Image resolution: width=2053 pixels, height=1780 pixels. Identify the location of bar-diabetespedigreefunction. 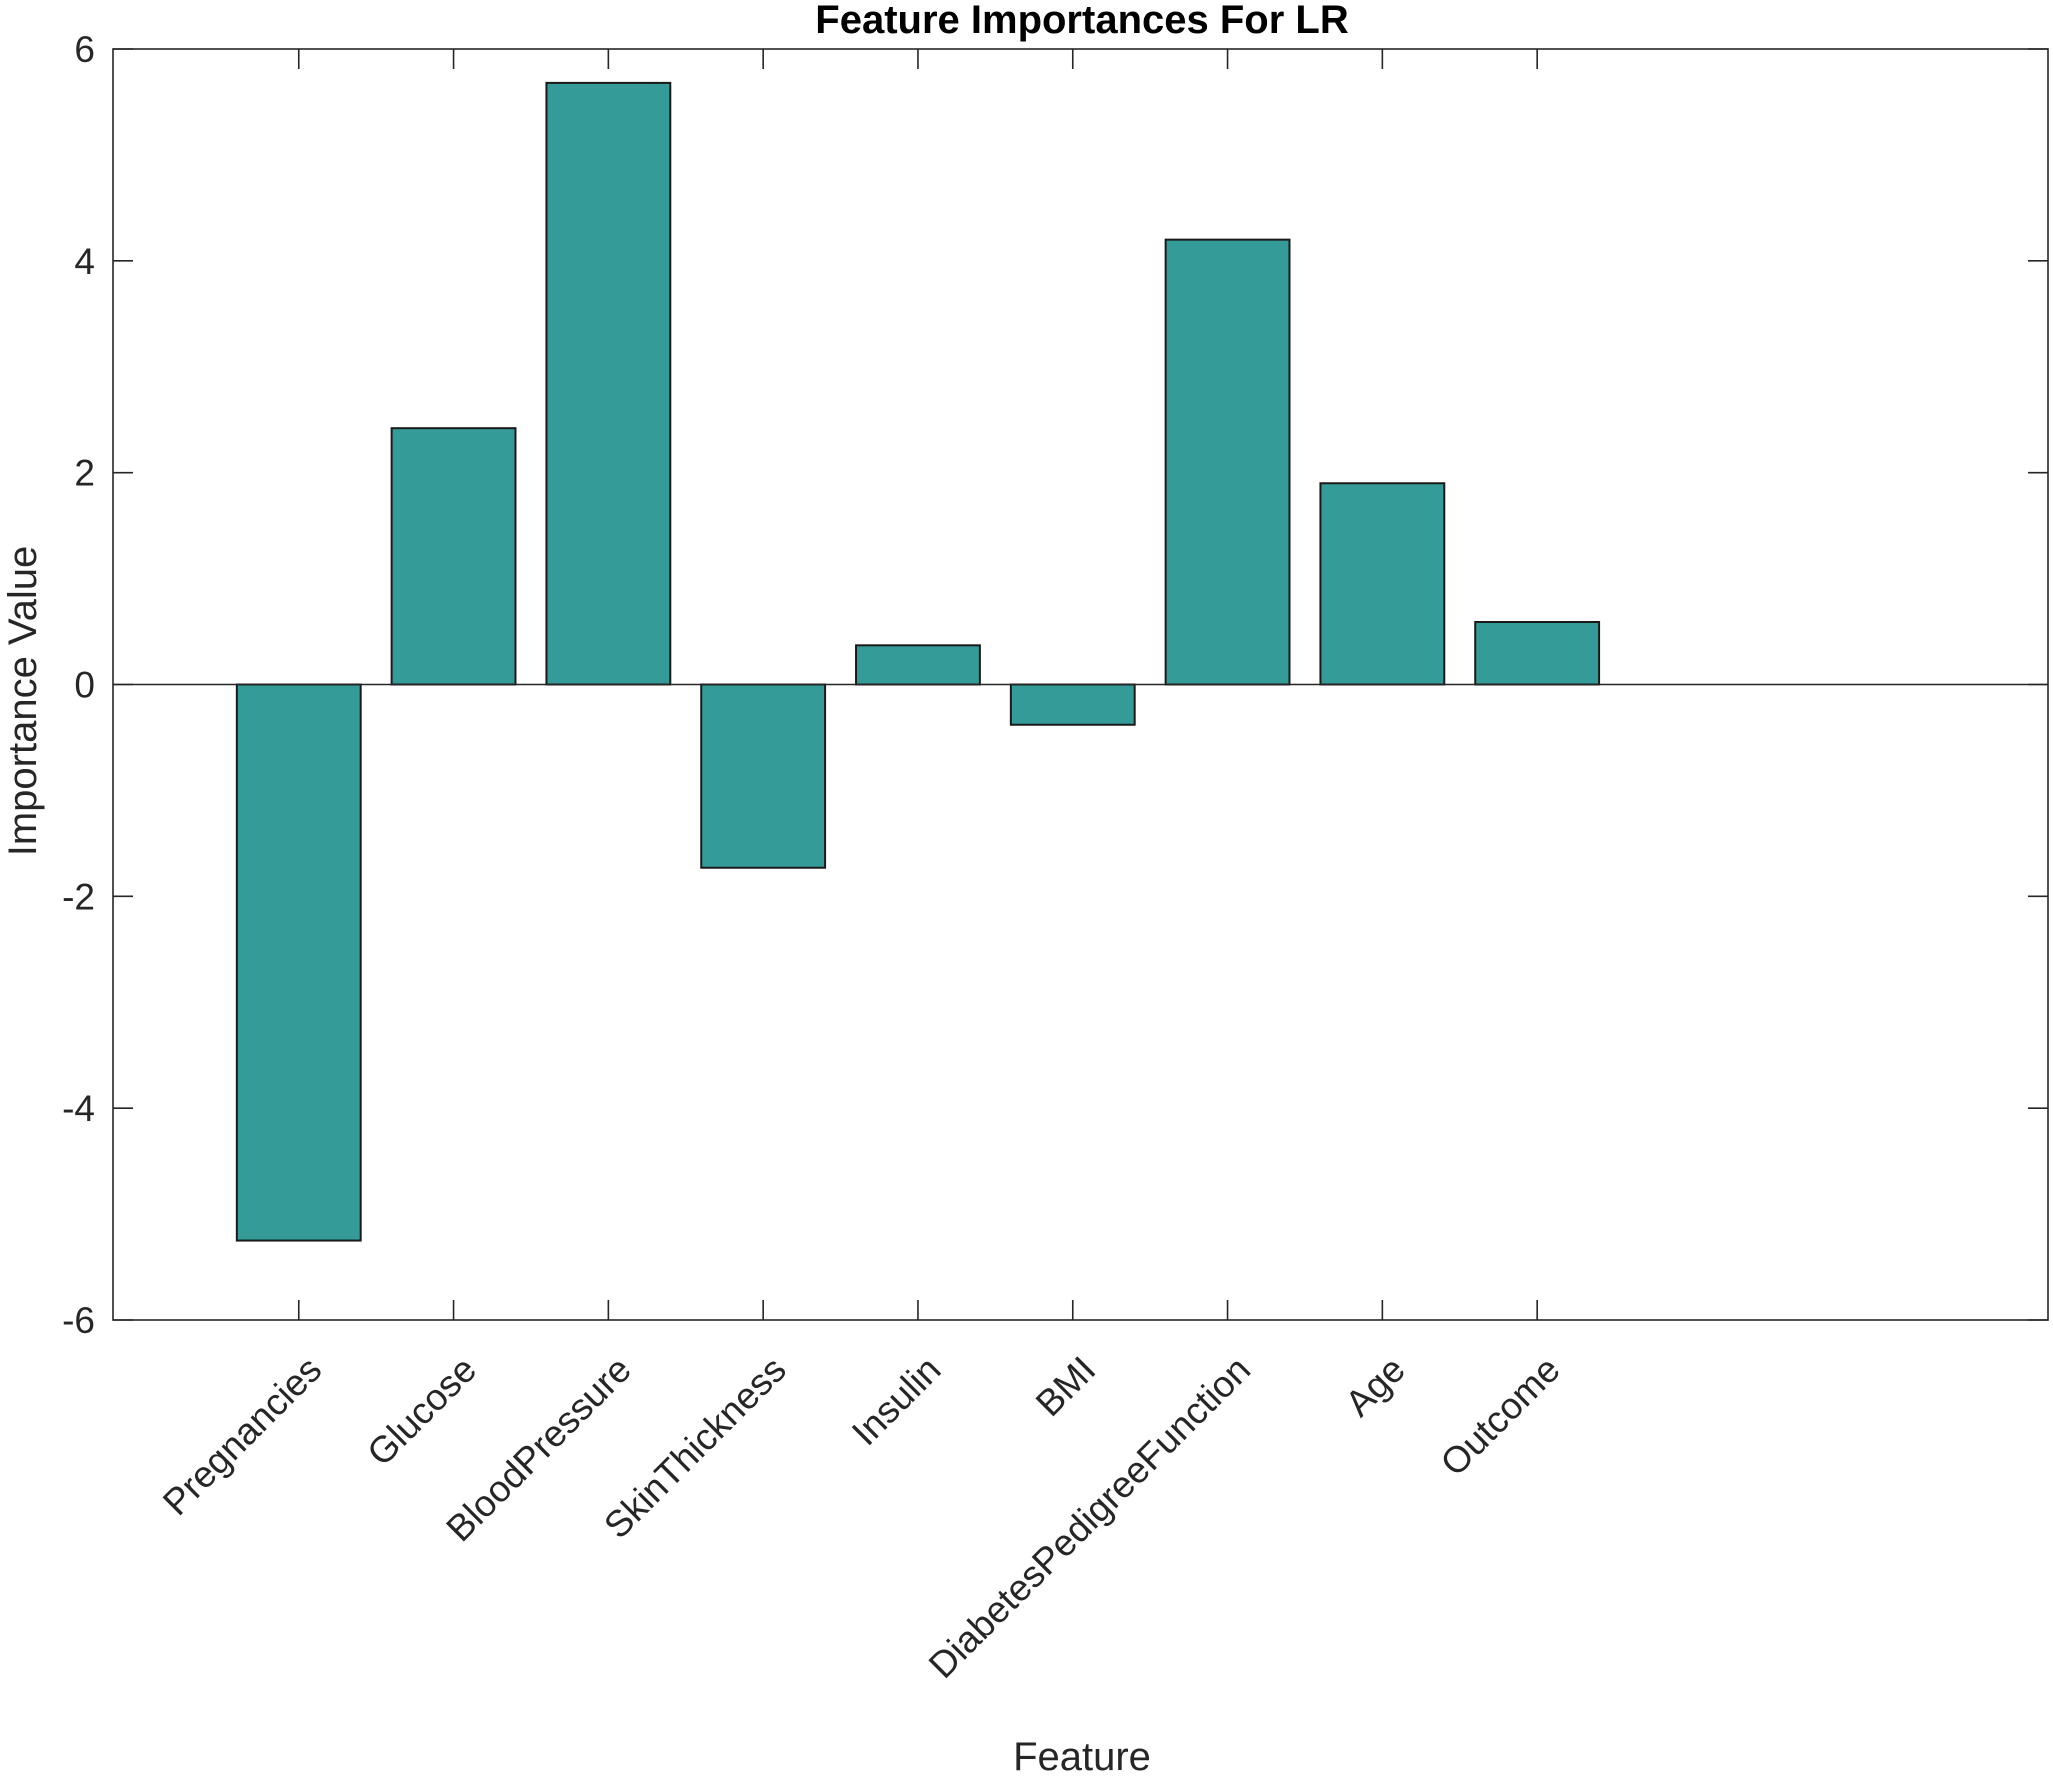
(1228, 462).